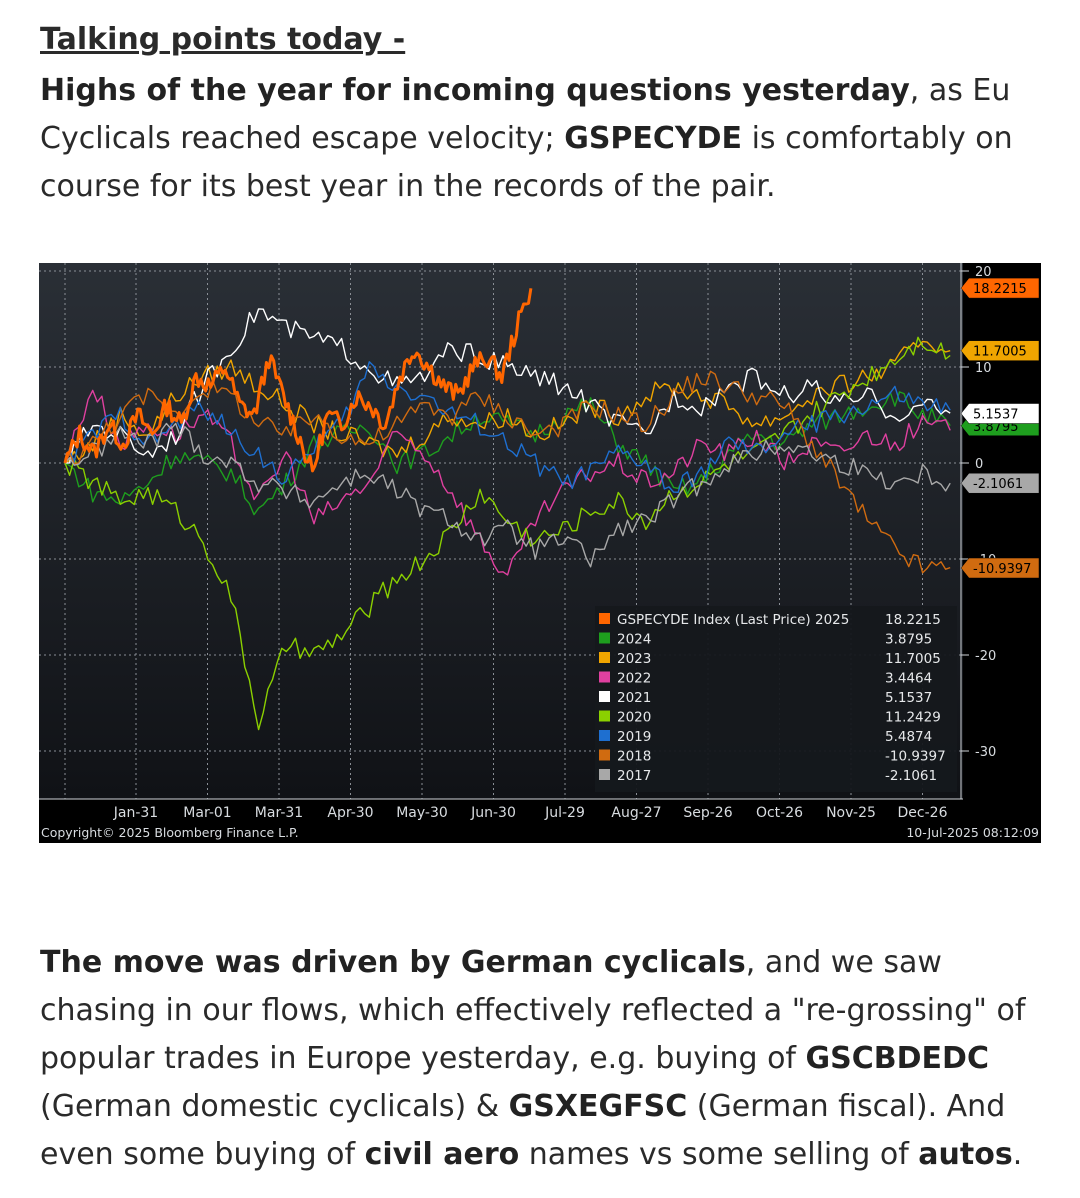 The height and width of the screenshot is (1198, 1080). Describe the element at coordinates (776, 699) in the screenshot. I see `legend-box` at that location.